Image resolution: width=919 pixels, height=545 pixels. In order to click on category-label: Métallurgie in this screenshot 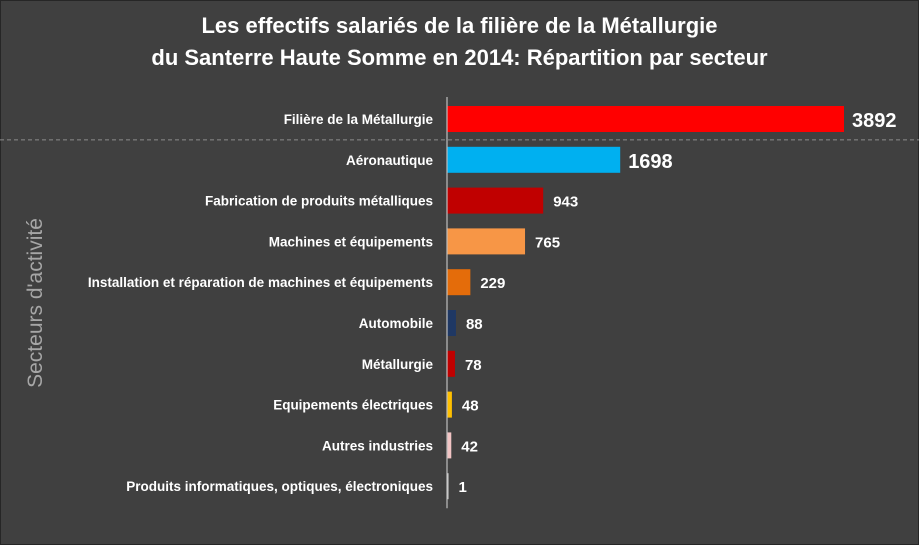, I will do `click(398, 364)`.